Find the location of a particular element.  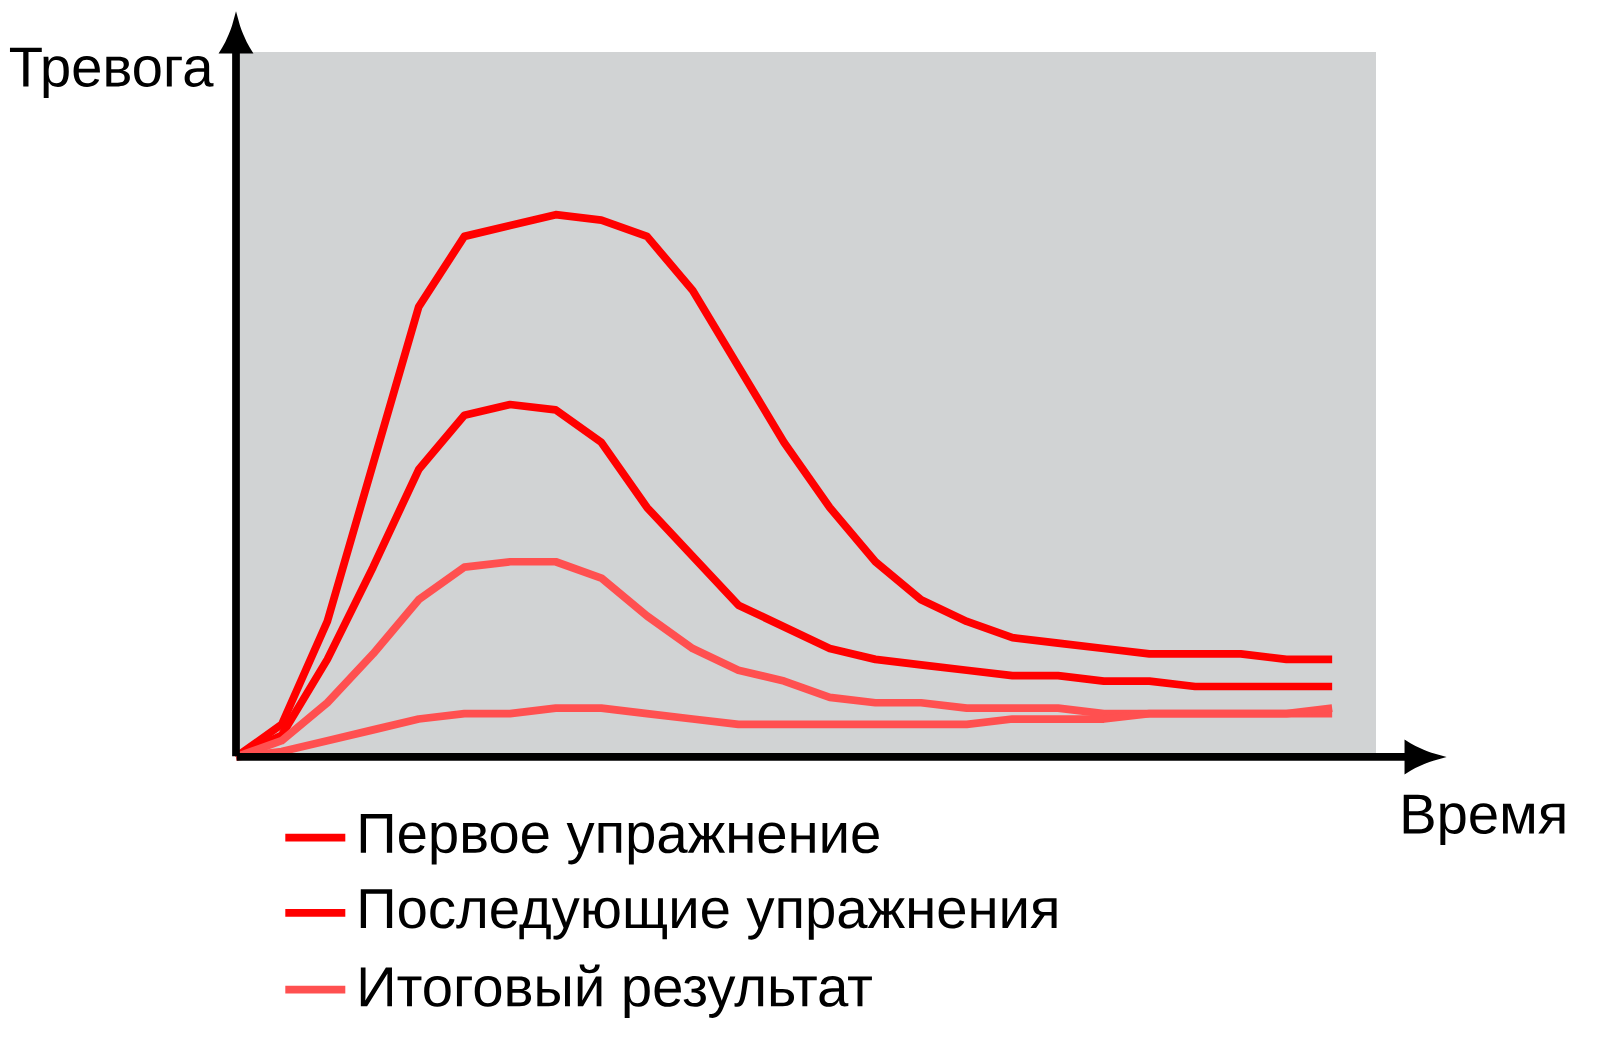

y-axis-title: Тревога is located at coordinates (111, 73).